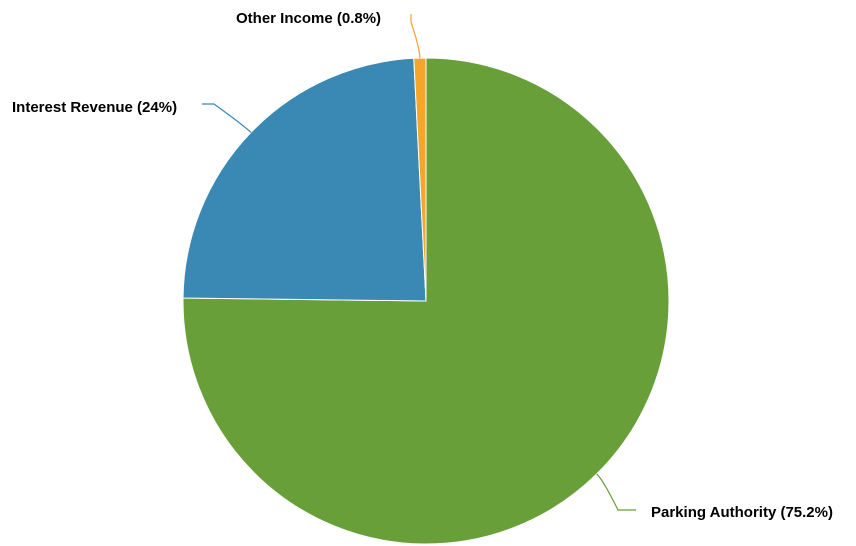 The width and height of the screenshot is (856, 546). I want to click on leader-line-other-income, so click(415, 36).